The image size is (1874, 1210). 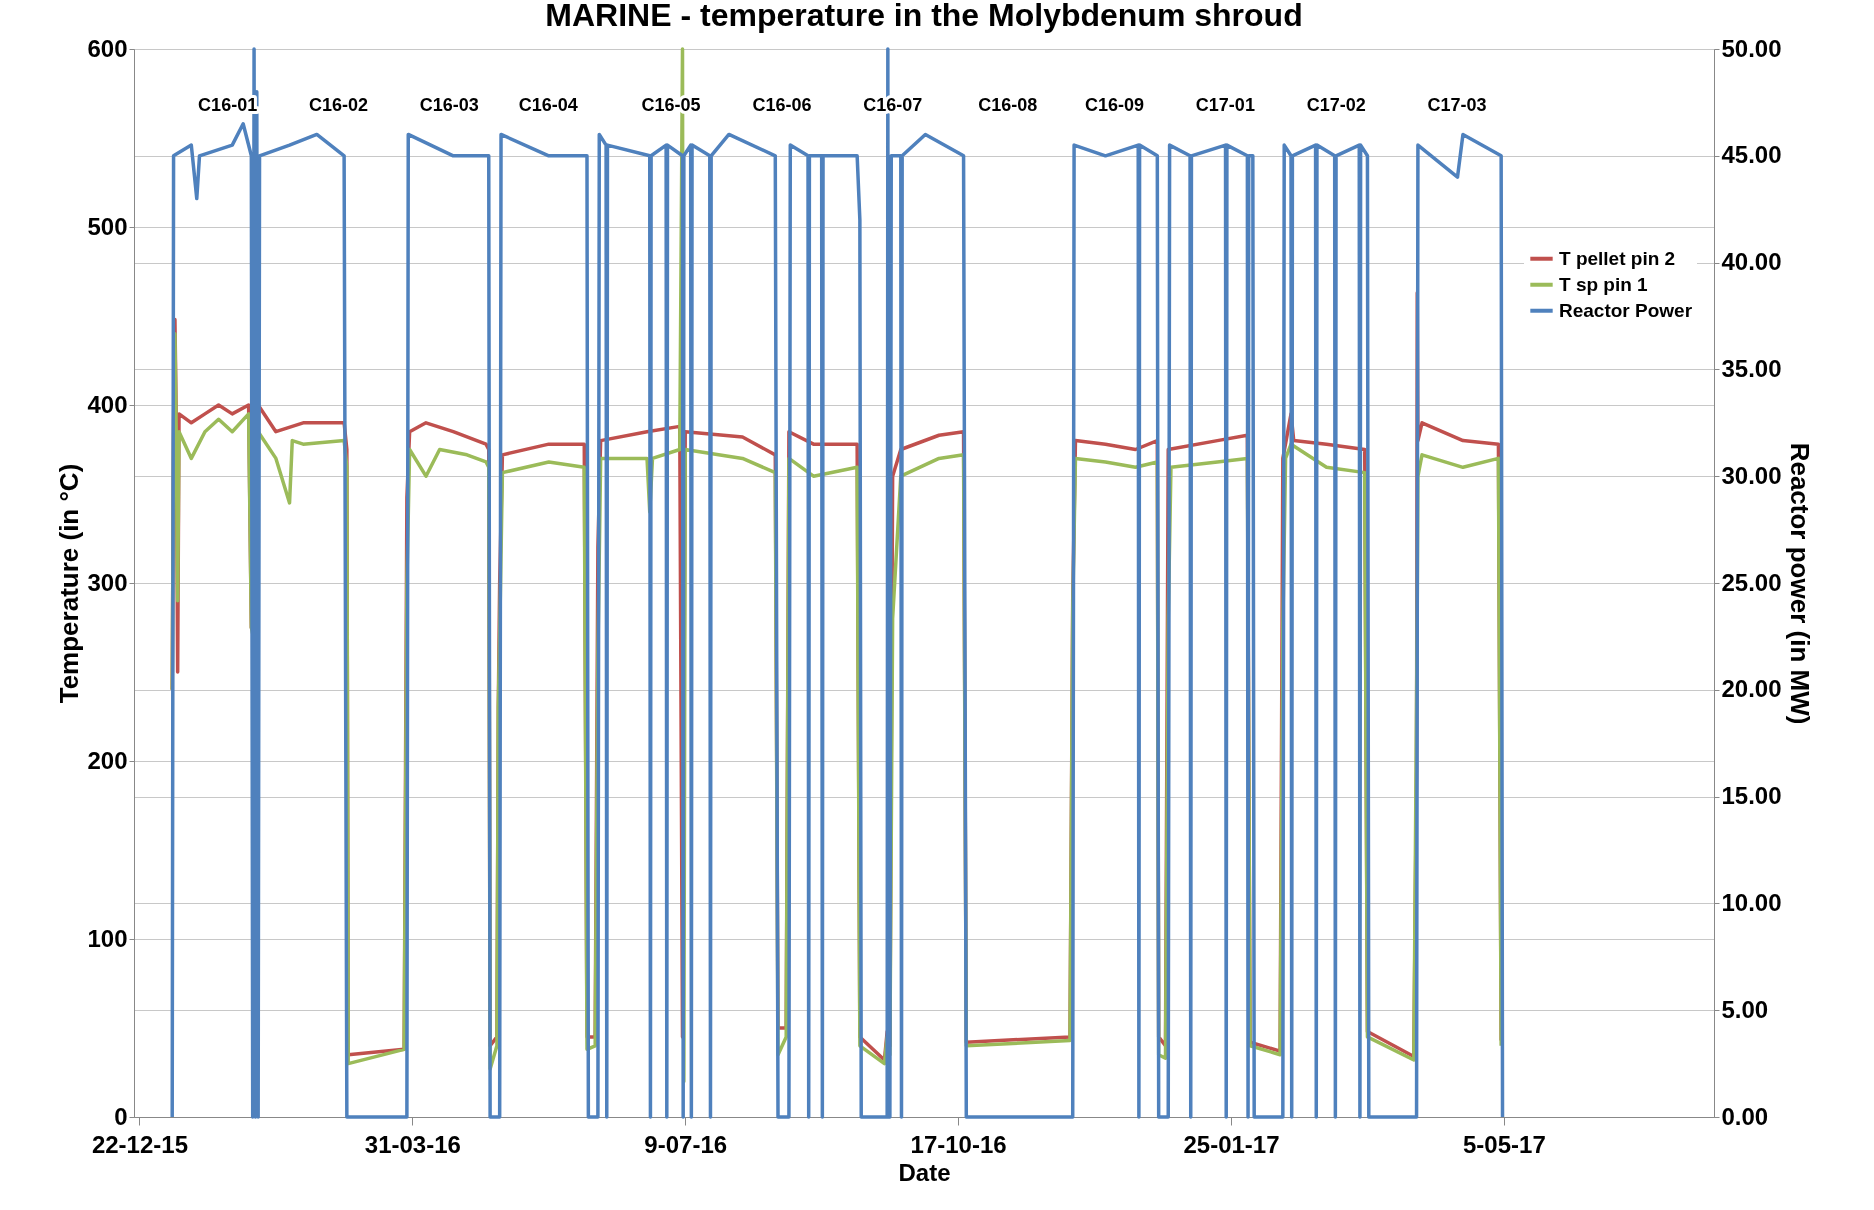 I want to click on legend-label: T pellet pin 2, so click(x=1617, y=258).